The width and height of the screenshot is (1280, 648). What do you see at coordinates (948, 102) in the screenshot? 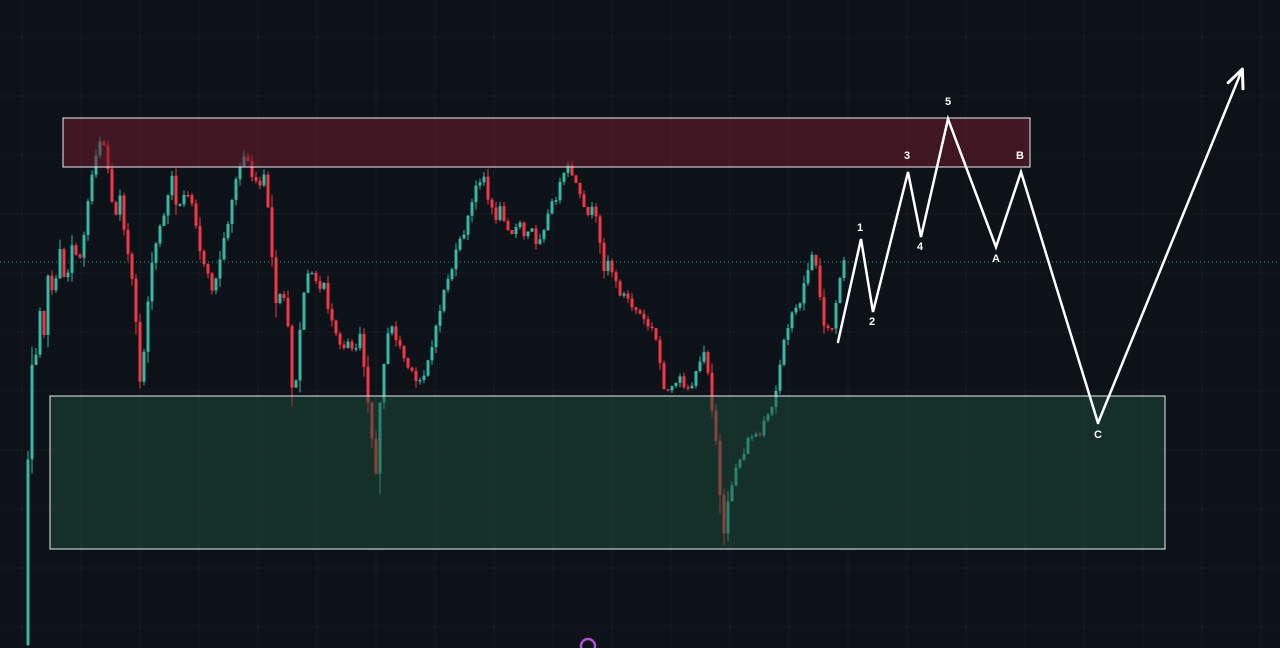
I see `wave-label-5: 5` at bounding box center [948, 102].